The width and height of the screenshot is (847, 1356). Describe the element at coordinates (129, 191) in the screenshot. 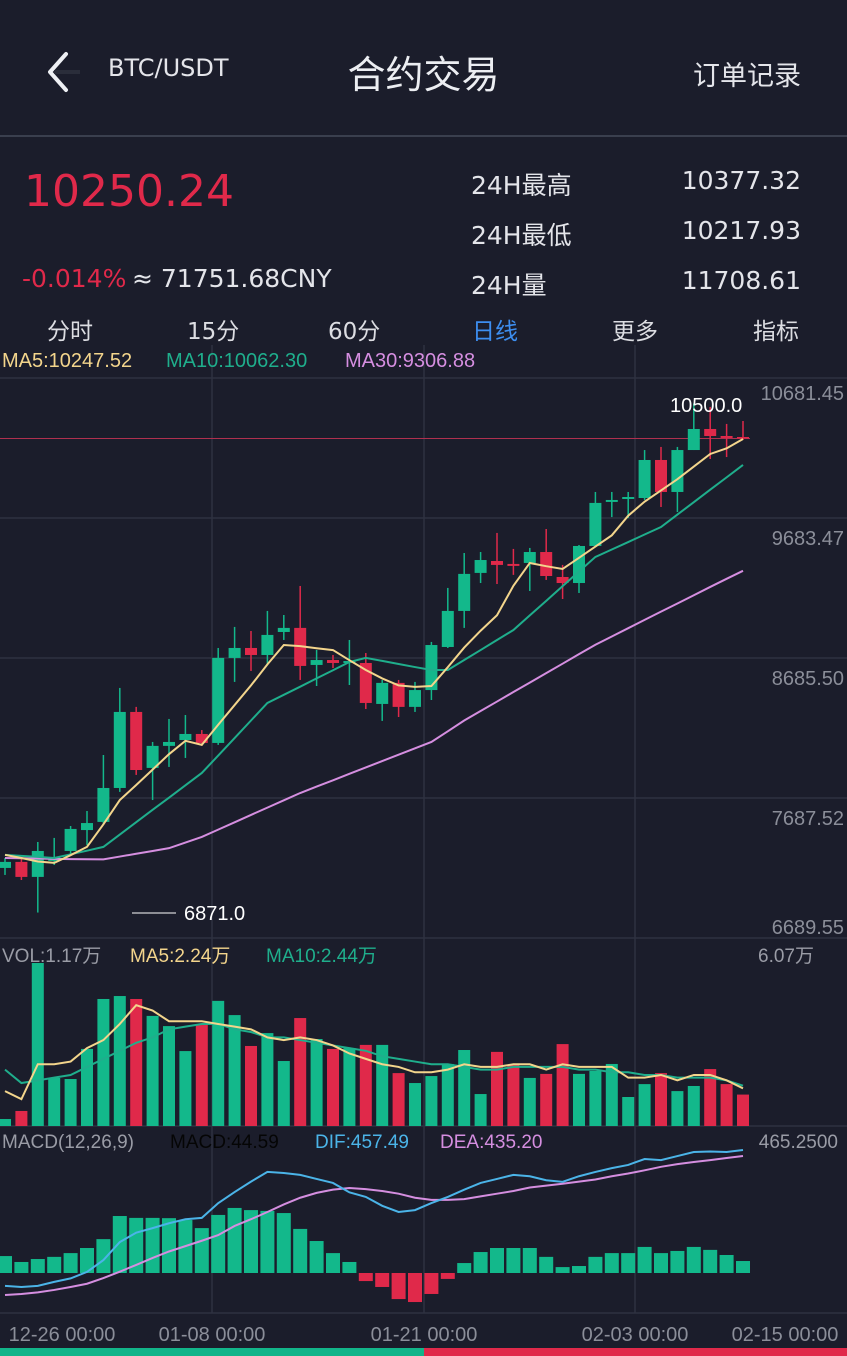

I see `last-price: 10250.24` at that location.